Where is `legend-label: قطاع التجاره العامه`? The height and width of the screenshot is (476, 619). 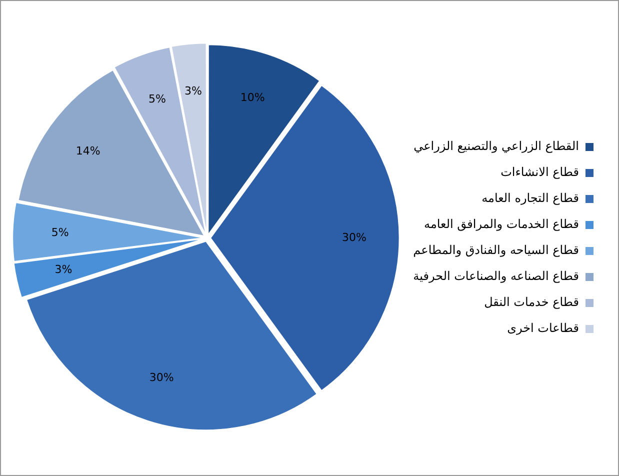
legend-label: قطاع التجاره العامه is located at coordinates (530, 198).